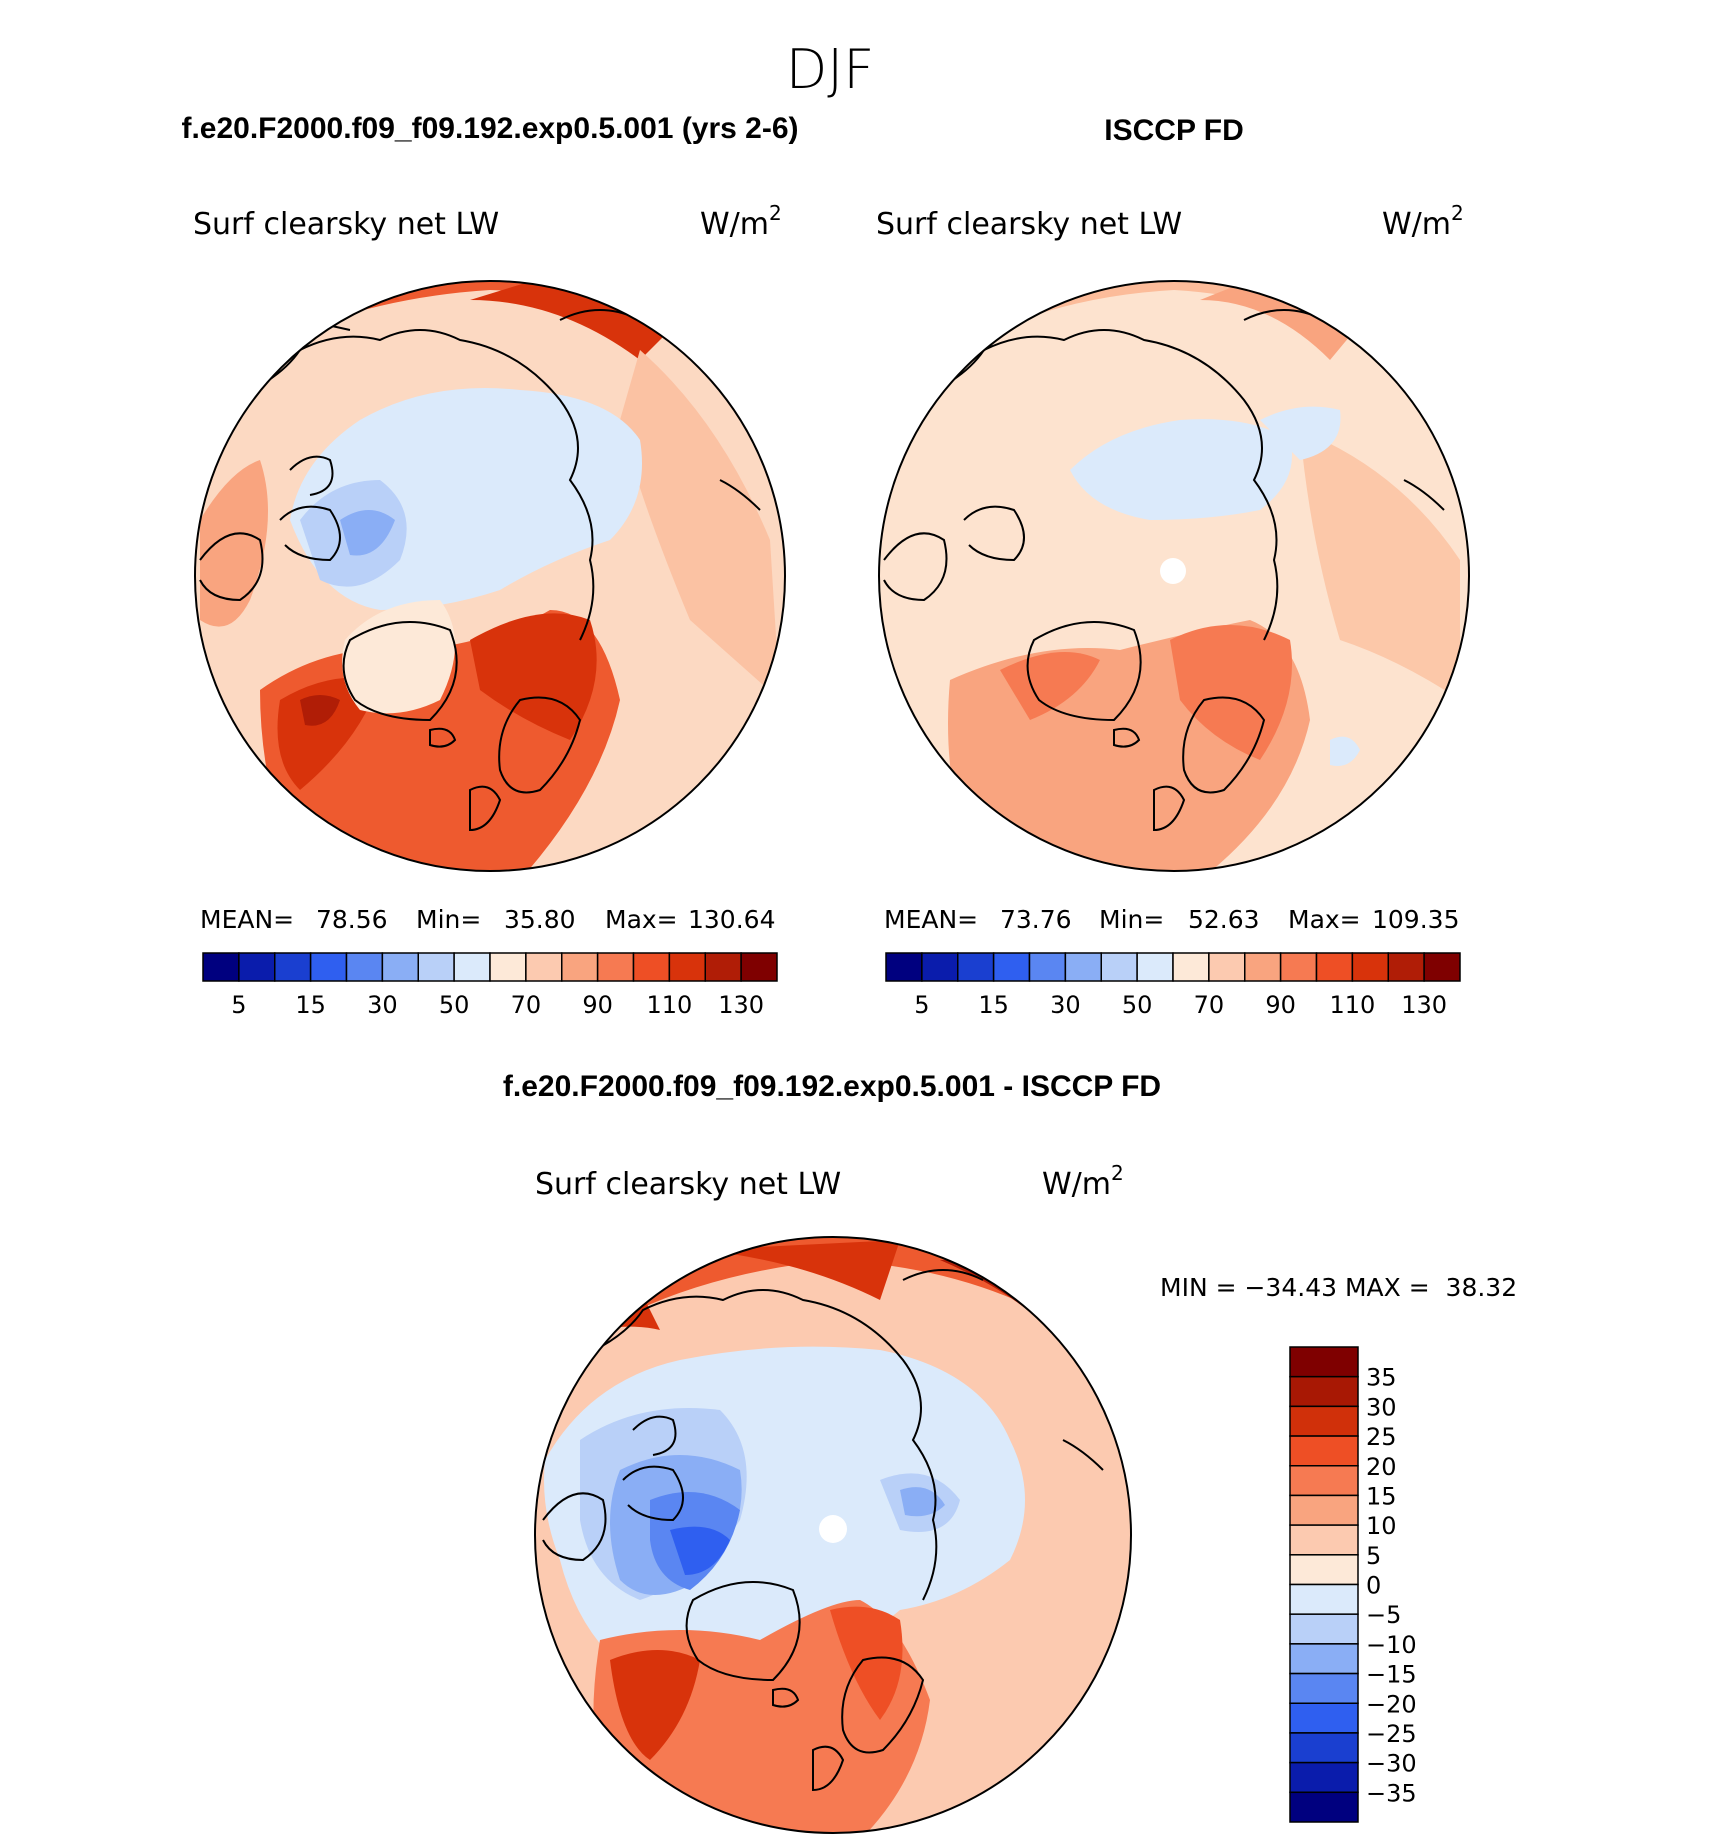 Image resolution: width=1710 pixels, height=1840 pixels. What do you see at coordinates (1036, 919) in the screenshot?
I see `panel-obs-mean: 73.76` at bounding box center [1036, 919].